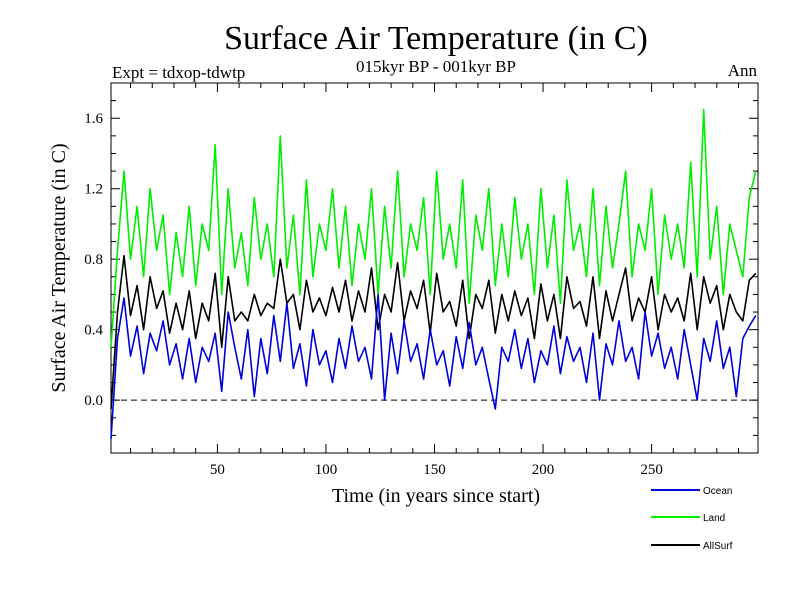 The image size is (800, 600). I want to click on season-label: Ann, so click(743, 70).